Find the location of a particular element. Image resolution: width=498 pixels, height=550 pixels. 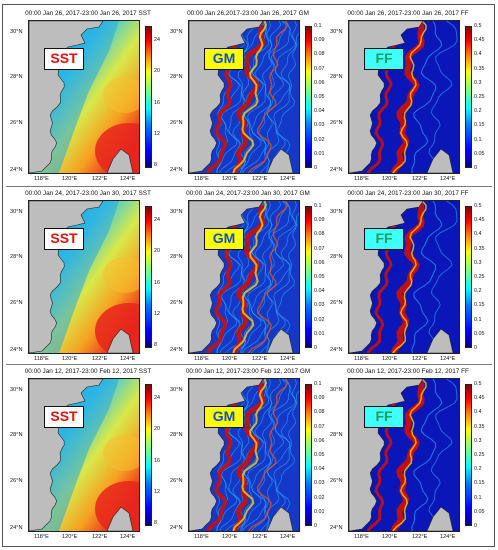

ff-map is located at coordinates (404, 277).